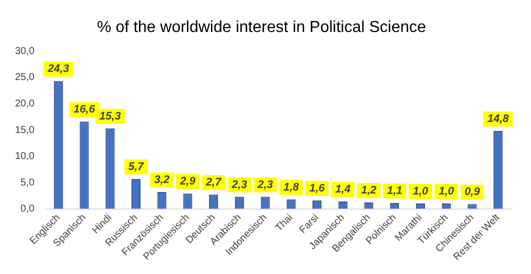 Image resolution: width=531 pixels, height=274 pixels. What do you see at coordinates (394, 191) in the screenshot?
I see `data-label: 1,1` at bounding box center [394, 191].